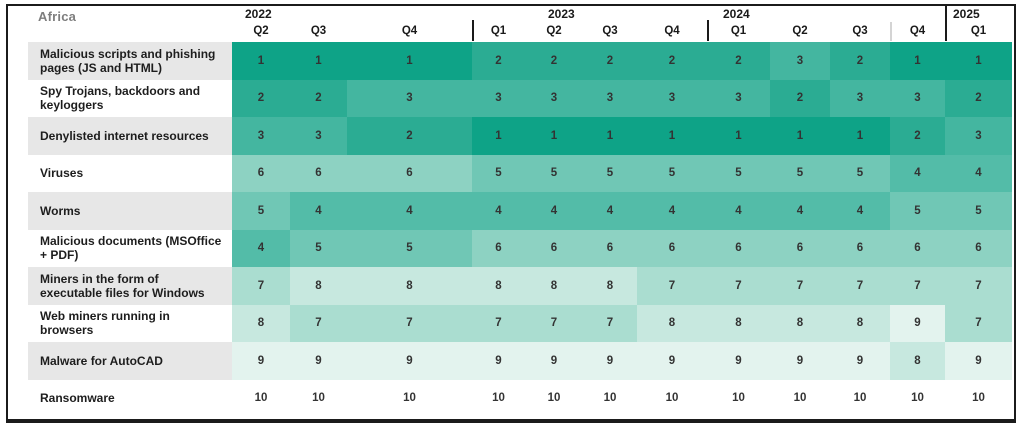 This screenshot has height=427, width=1024. What do you see at coordinates (800, 31) in the screenshot?
I see `quarter-header-2024-Q2: Q2` at bounding box center [800, 31].